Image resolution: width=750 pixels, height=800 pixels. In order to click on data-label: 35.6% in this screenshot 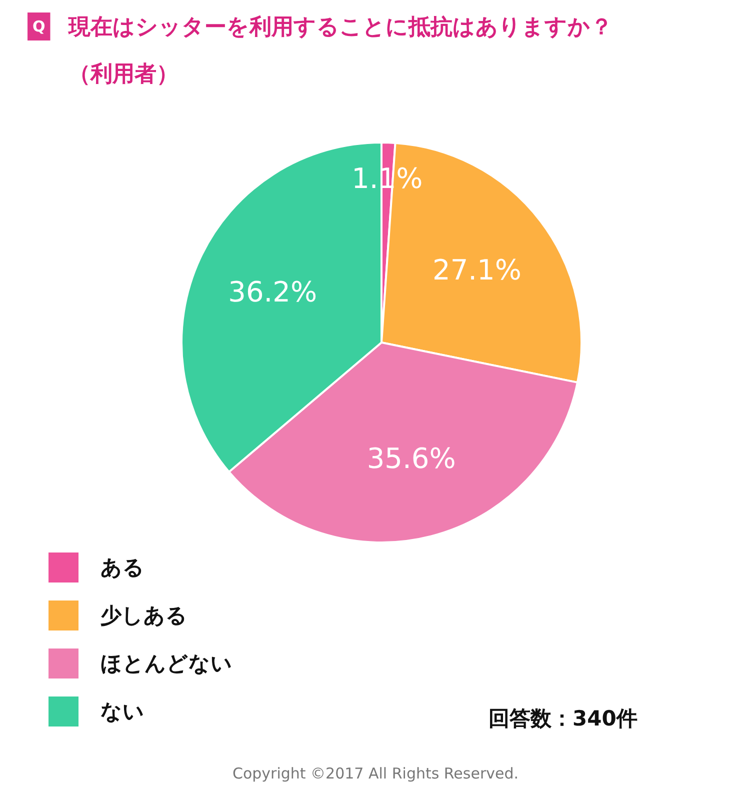, I will do `click(411, 459)`.